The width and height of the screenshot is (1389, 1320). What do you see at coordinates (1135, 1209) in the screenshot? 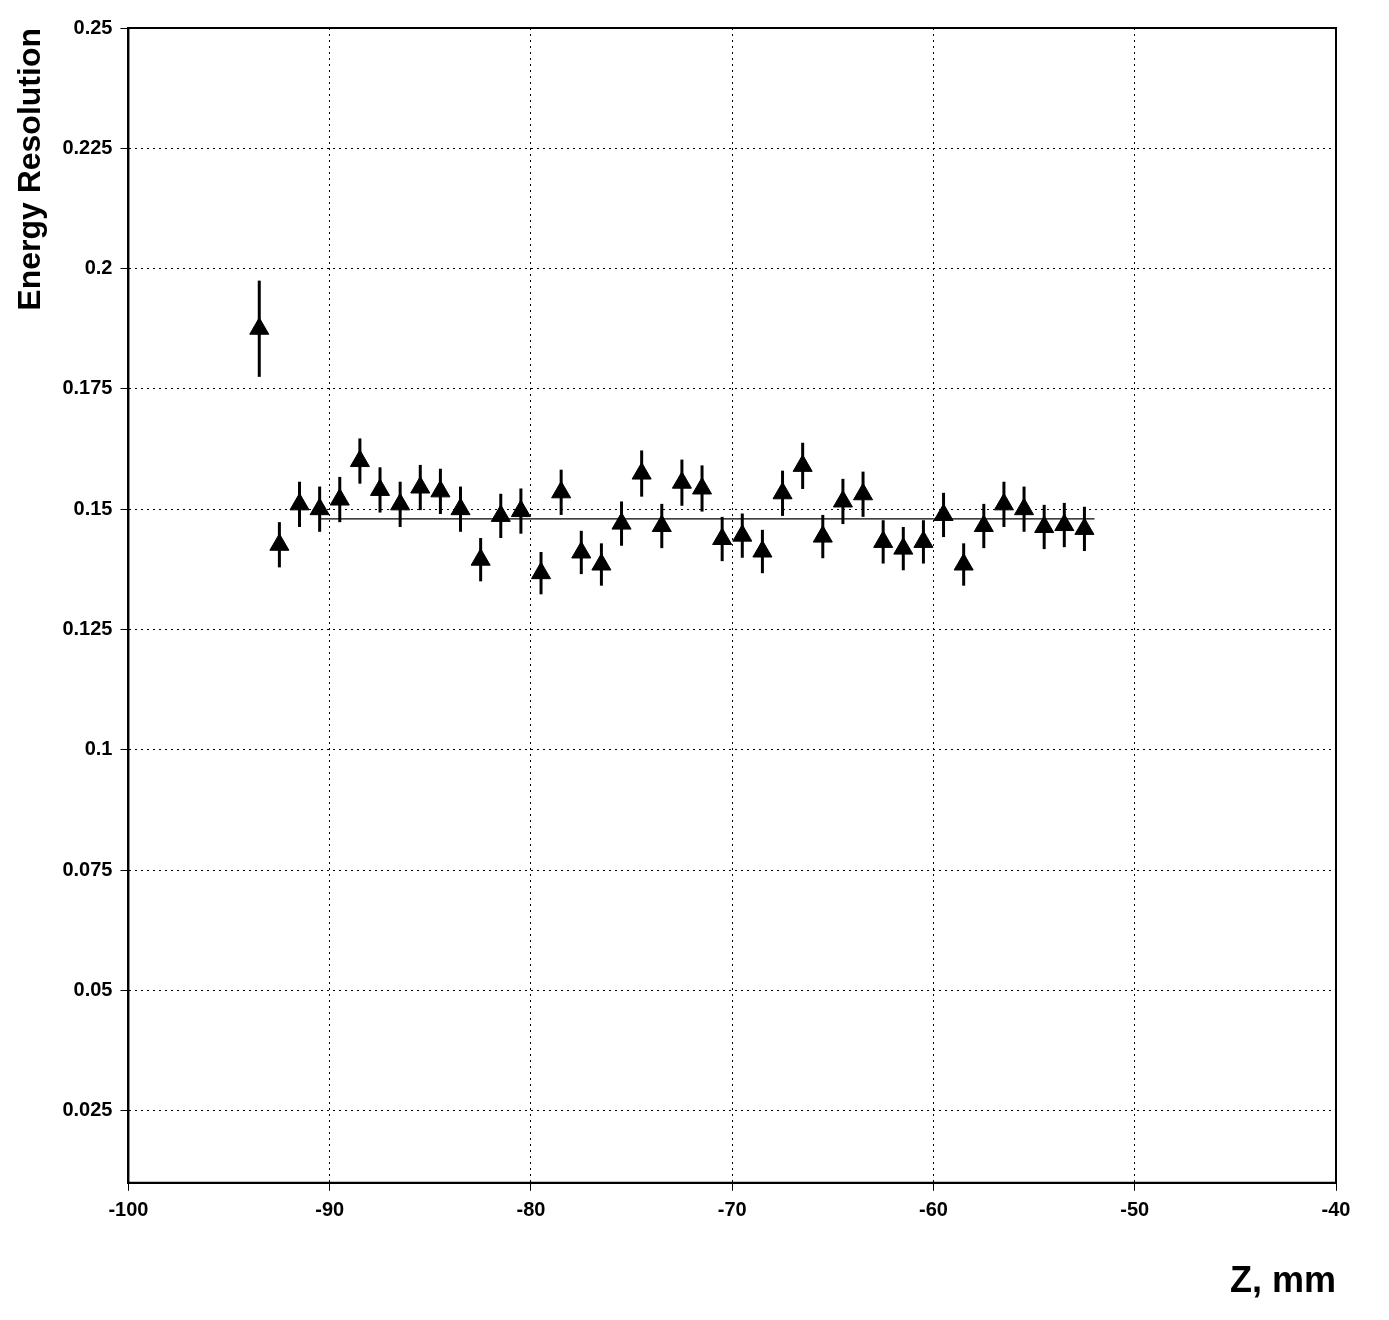
I see `x-tick-label: -50` at bounding box center [1135, 1209].